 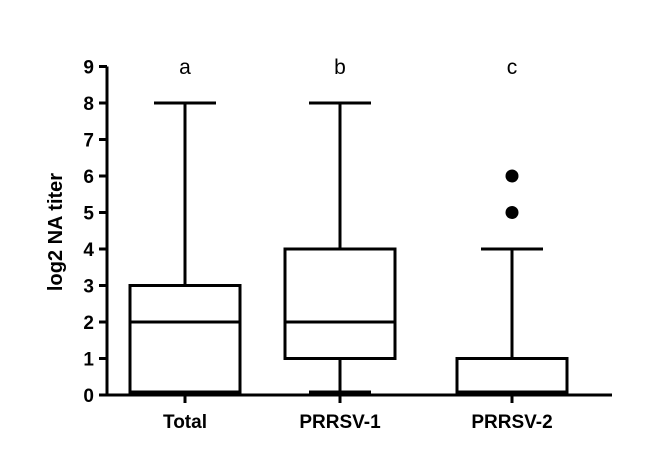 What do you see at coordinates (340, 422) in the screenshot?
I see `x-category-label: PRRSV-1` at bounding box center [340, 422].